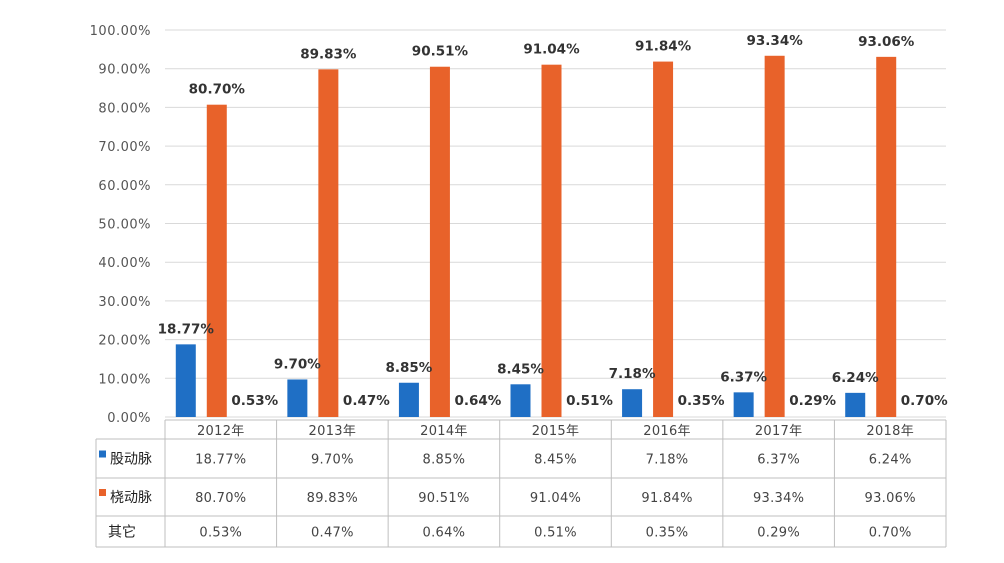 The width and height of the screenshot is (1004, 563). Describe the element at coordinates (120, 31) in the screenshot. I see `y-tick-label: 100.00%` at that location.